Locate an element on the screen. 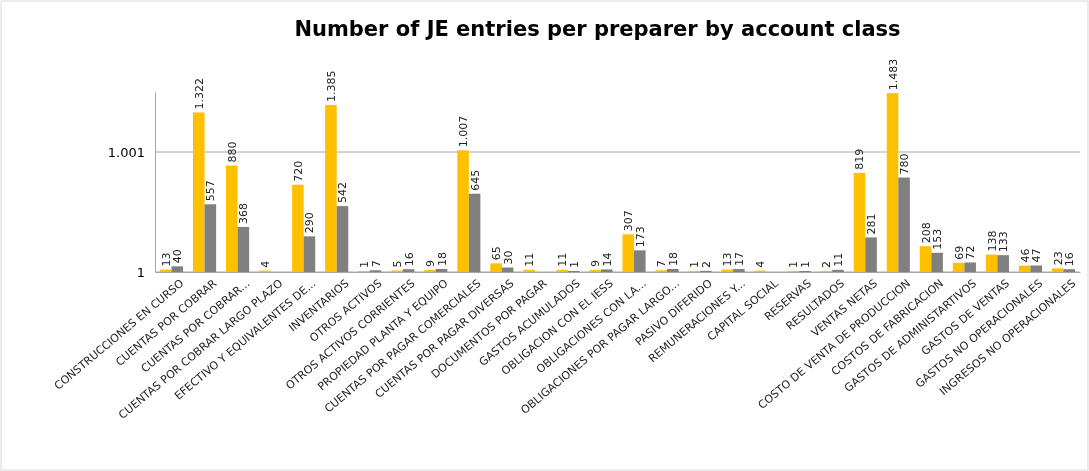  data-label: 47 is located at coordinates (1037, 255).